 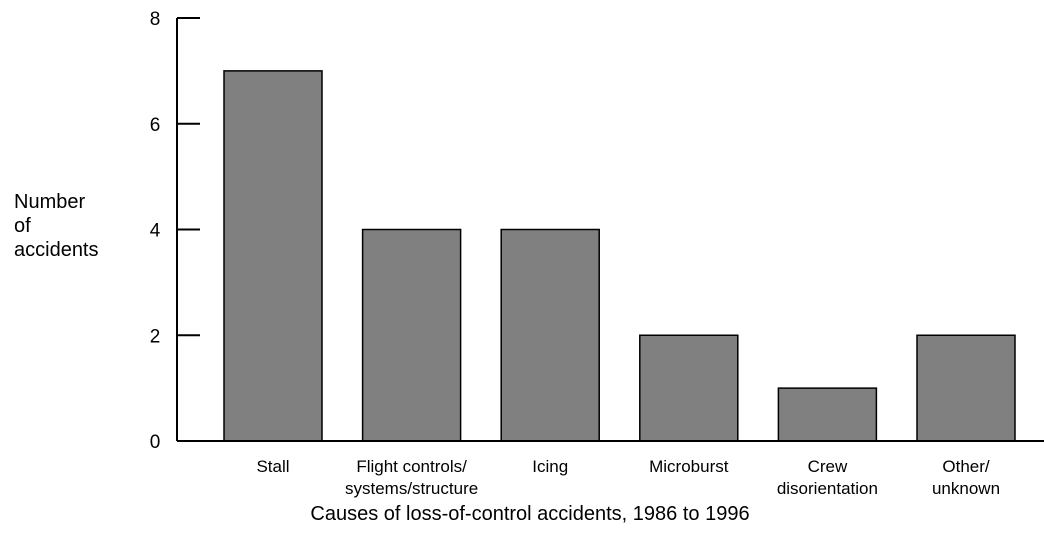 What do you see at coordinates (272, 466) in the screenshot?
I see `x-tick-label: Stall` at bounding box center [272, 466].